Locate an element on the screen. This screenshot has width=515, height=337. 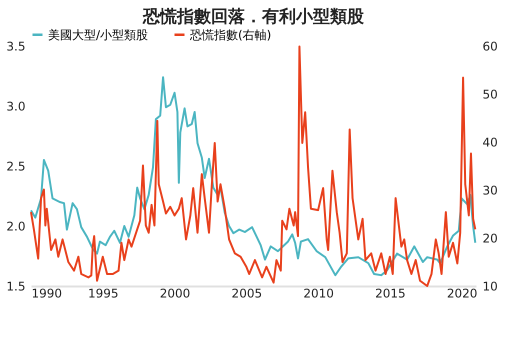
y-tick-label: 3.0 is located at coordinates (16, 107).